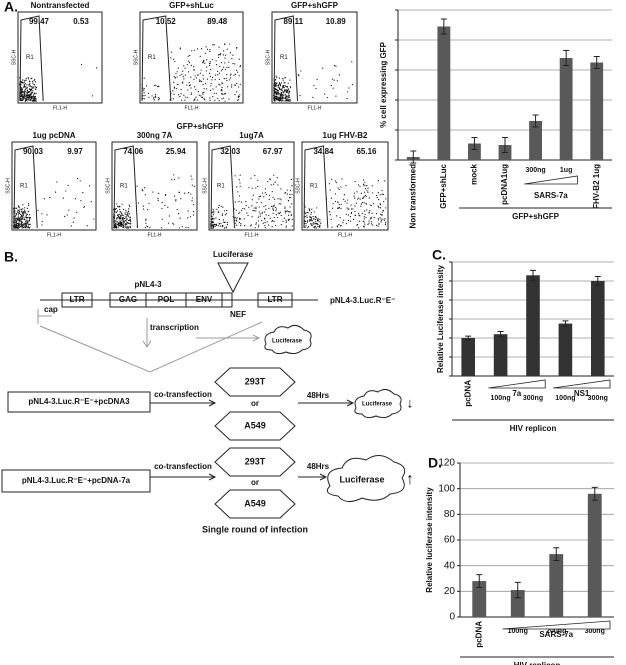 This screenshot has width=626, height=665. What do you see at coordinates (75, 151) in the screenshot?
I see `gate-right-value: 9.97` at bounding box center [75, 151].